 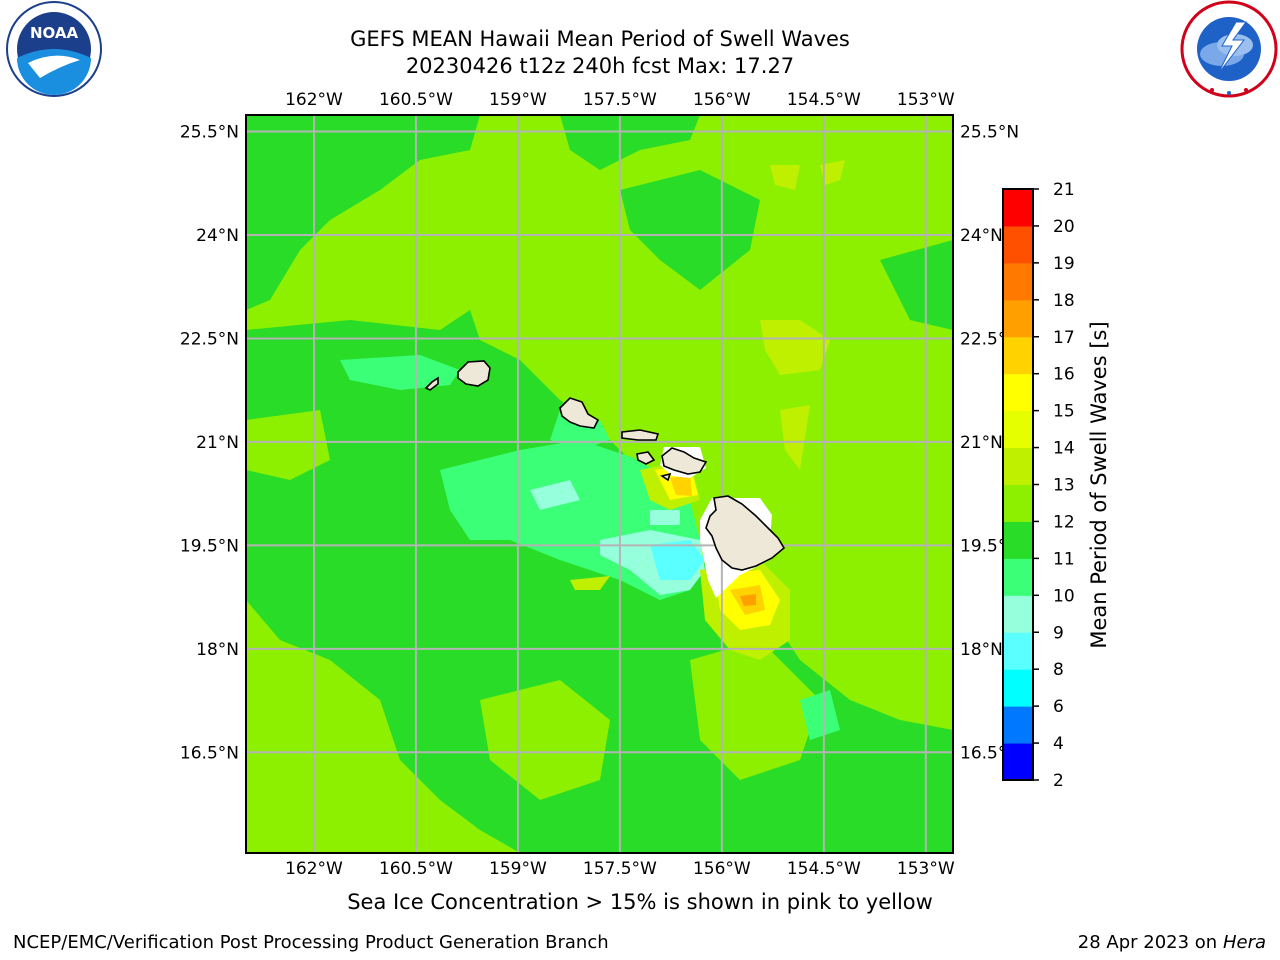 I want to click on kahoolawe-island, so click(x=666, y=477).